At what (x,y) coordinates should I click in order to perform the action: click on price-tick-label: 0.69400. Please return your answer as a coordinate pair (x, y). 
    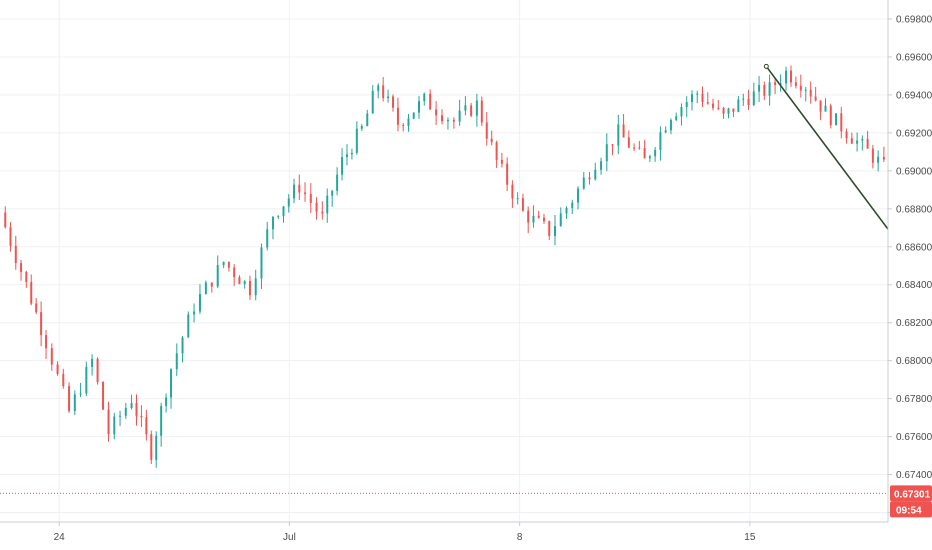
    Looking at the image, I should click on (914, 95).